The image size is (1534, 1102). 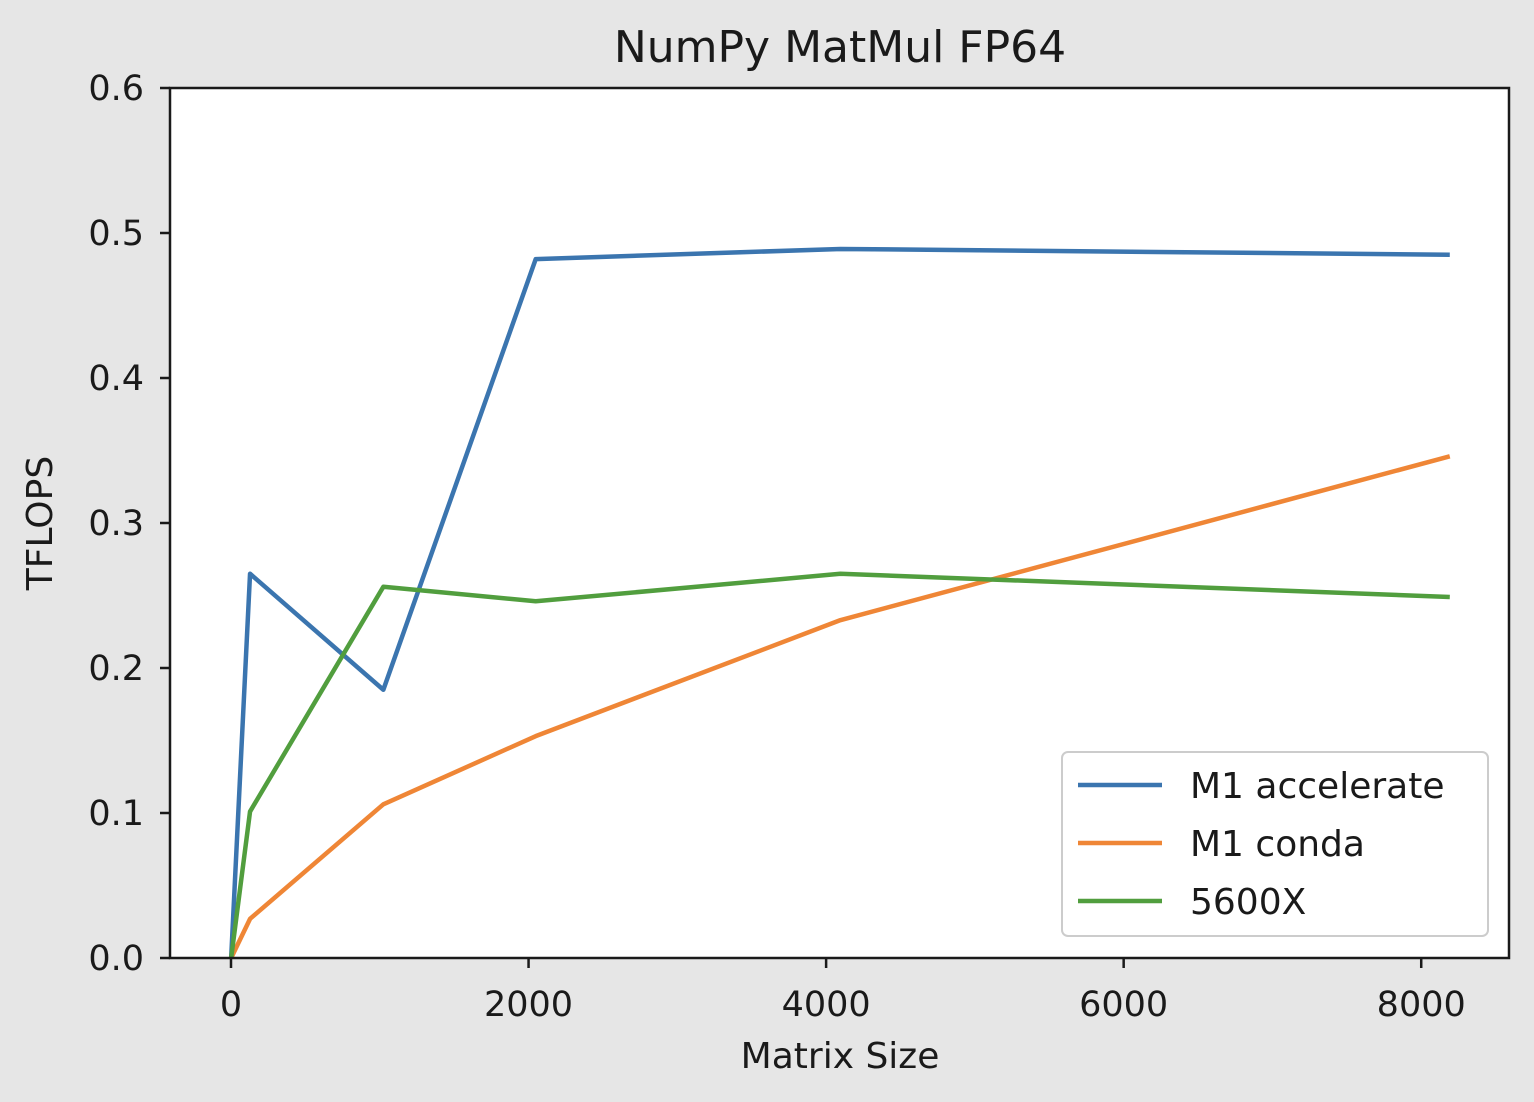 I want to click on x-axis-label: Matrix Size, so click(x=840, y=1056).